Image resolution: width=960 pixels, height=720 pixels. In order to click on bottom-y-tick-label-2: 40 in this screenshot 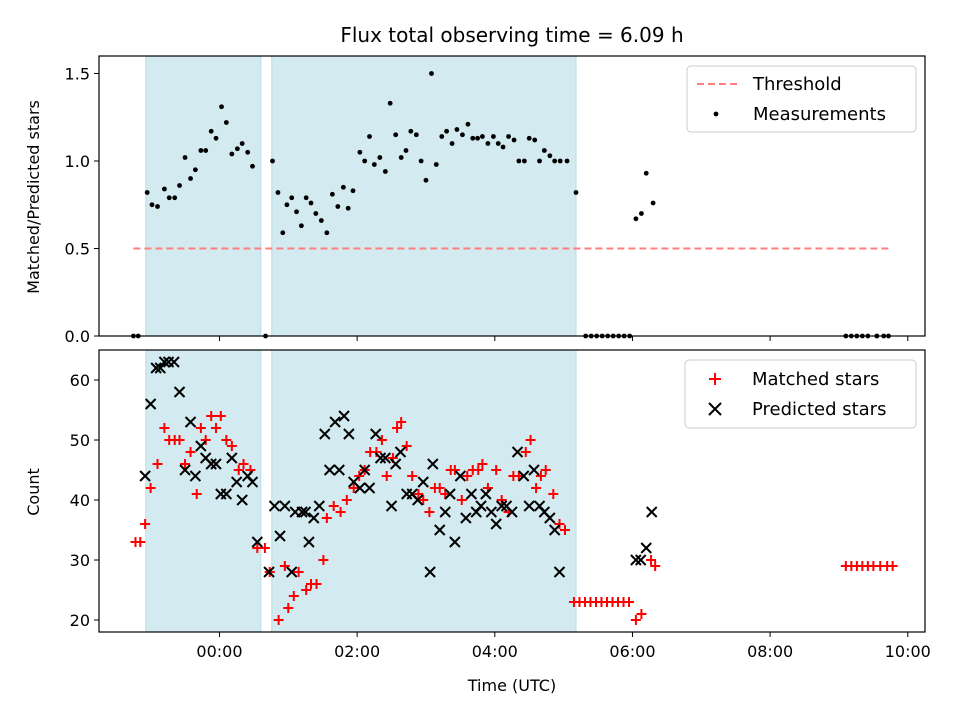, I will do `click(80, 500)`.